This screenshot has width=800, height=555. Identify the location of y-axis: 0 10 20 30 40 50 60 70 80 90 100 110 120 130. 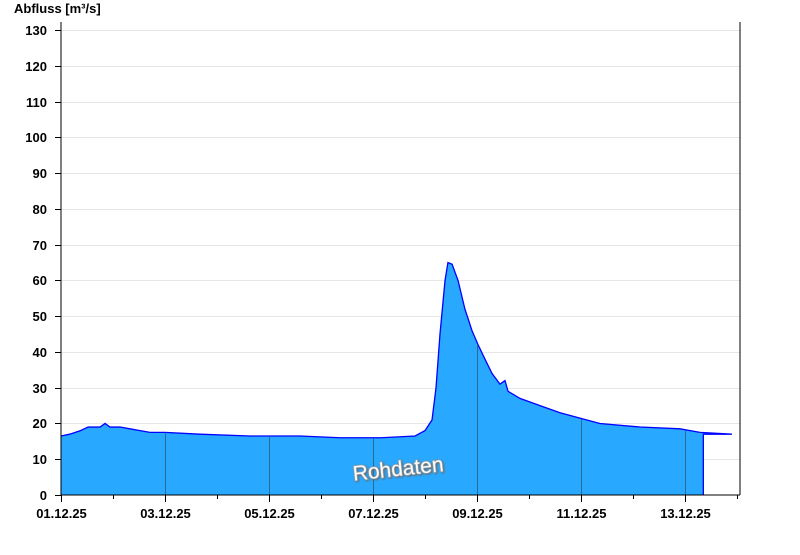
(43, 262).